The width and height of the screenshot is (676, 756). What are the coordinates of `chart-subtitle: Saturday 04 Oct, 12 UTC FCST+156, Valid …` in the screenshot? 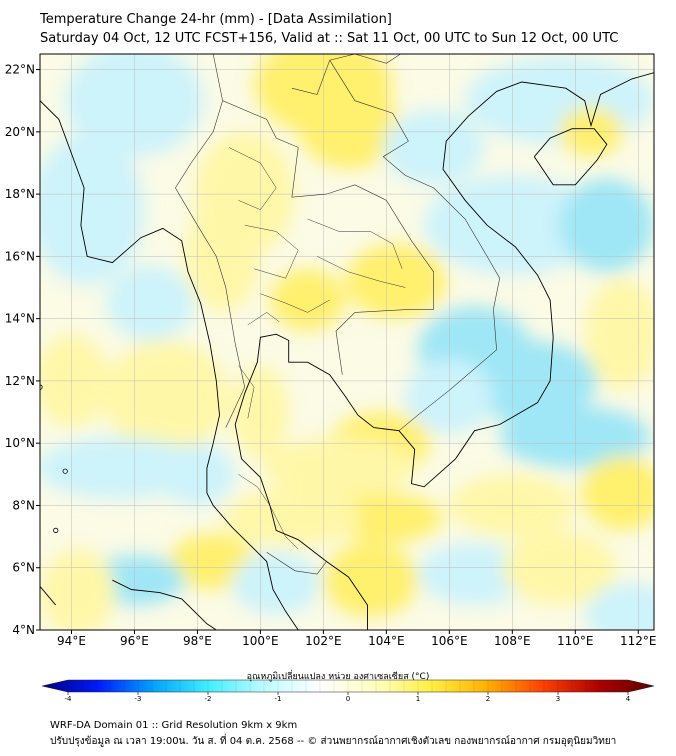 It's located at (329, 38).